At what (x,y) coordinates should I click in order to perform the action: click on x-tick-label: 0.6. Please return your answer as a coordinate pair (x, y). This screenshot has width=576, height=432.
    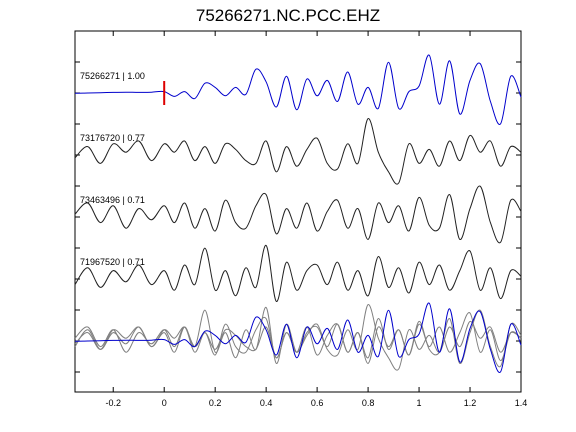
    Looking at the image, I should click on (317, 403).